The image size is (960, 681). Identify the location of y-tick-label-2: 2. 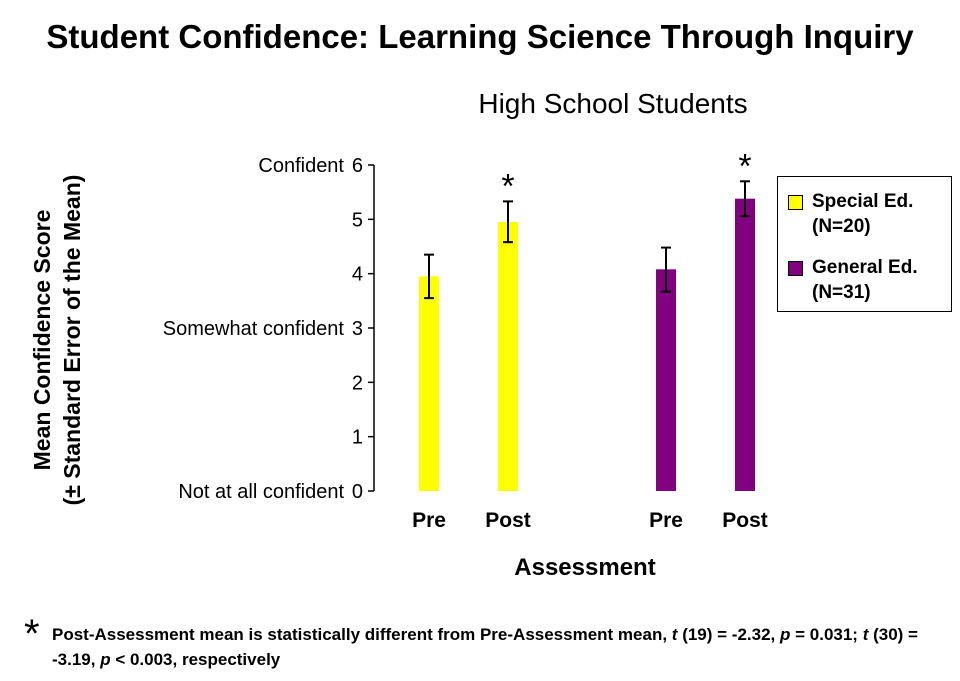
(357, 383).